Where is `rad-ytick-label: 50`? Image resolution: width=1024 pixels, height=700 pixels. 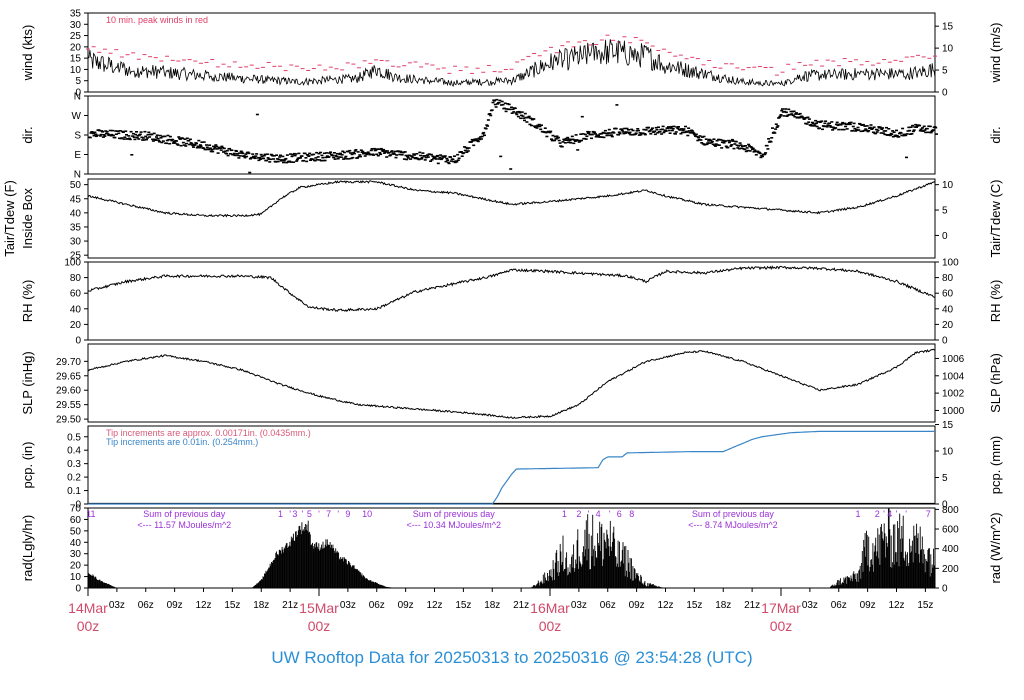
rad-ytick-label: 50 is located at coordinates (76, 531).